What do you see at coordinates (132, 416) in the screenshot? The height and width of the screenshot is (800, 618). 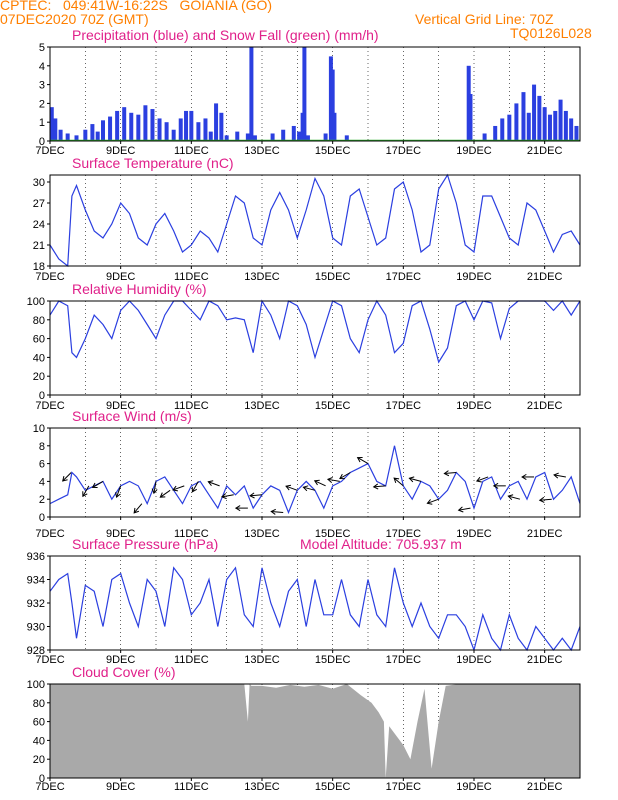 I see `wind-title: Surface Wind (m/s)` at bounding box center [132, 416].